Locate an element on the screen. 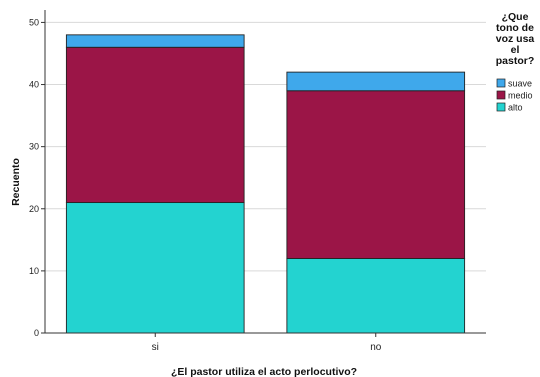 This screenshot has height=377, width=540. y-tick-label: 50 is located at coordinates (34, 22).